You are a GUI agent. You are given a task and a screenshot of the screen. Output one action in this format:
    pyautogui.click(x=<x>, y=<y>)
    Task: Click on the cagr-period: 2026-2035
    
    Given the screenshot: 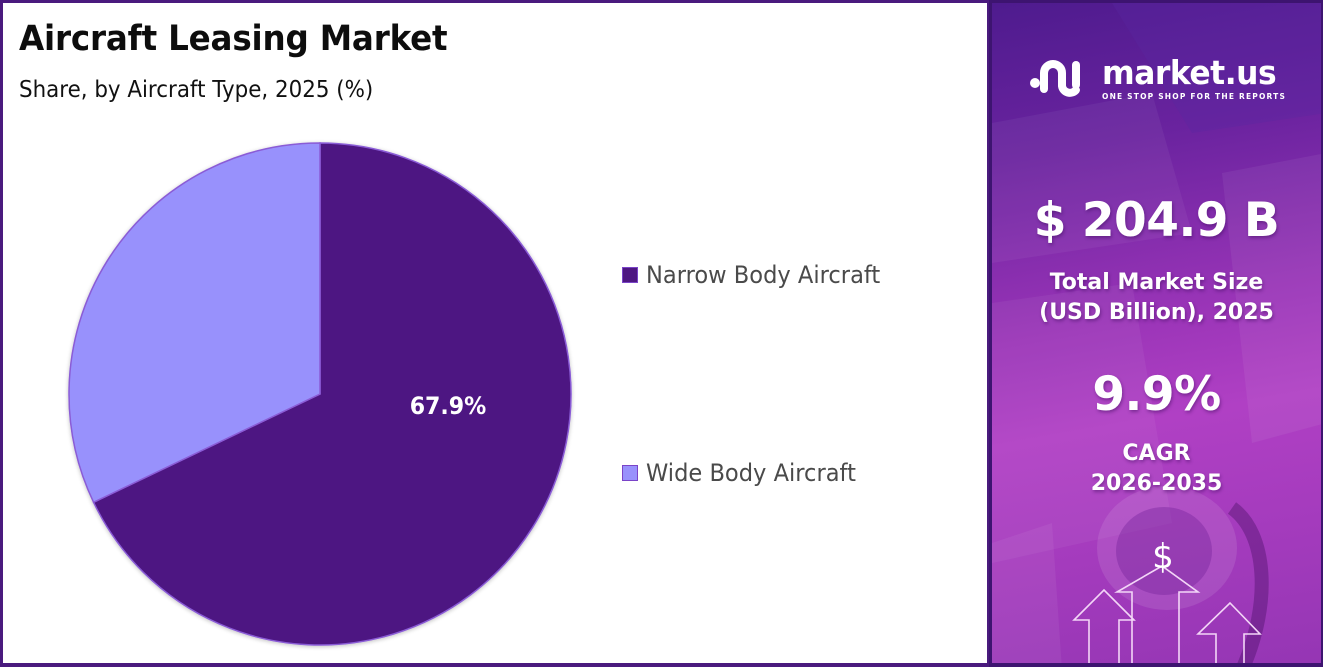 What is the action you would take?
    pyautogui.click(x=1156, y=483)
    